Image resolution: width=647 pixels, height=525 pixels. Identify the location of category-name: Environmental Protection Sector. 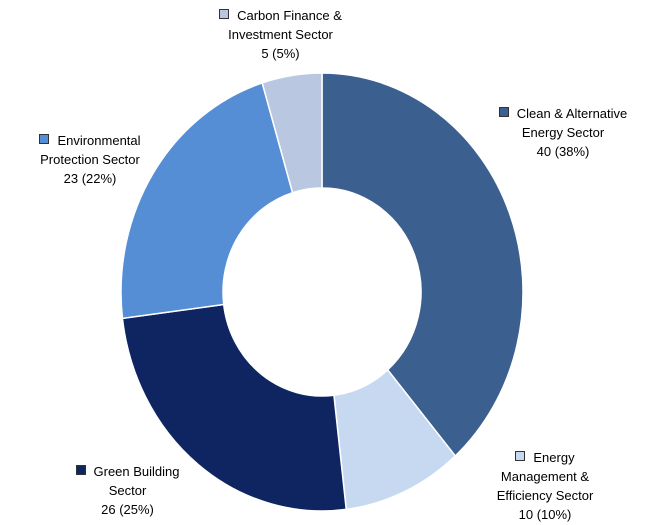
(90, 150).